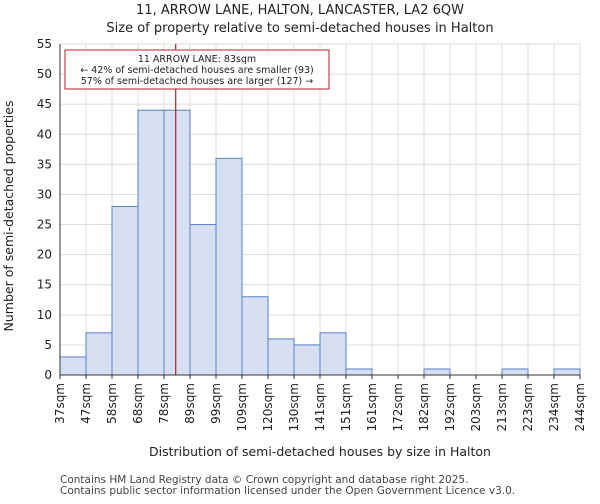 This screenshot has width=600, height=504. Describe the element at coordinates (216, 403) in the screenshot. I see `x-tick-label: 99sqm` at that location.